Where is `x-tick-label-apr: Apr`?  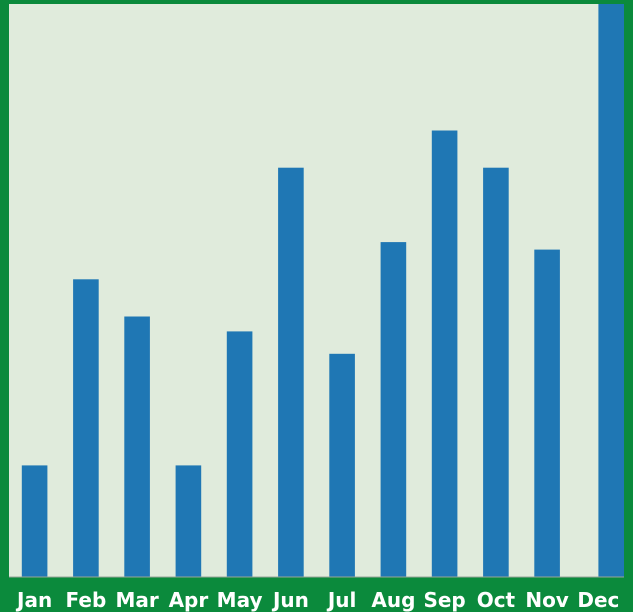
x-tick-label-apr: Apr is located at coordinates (189, 600).